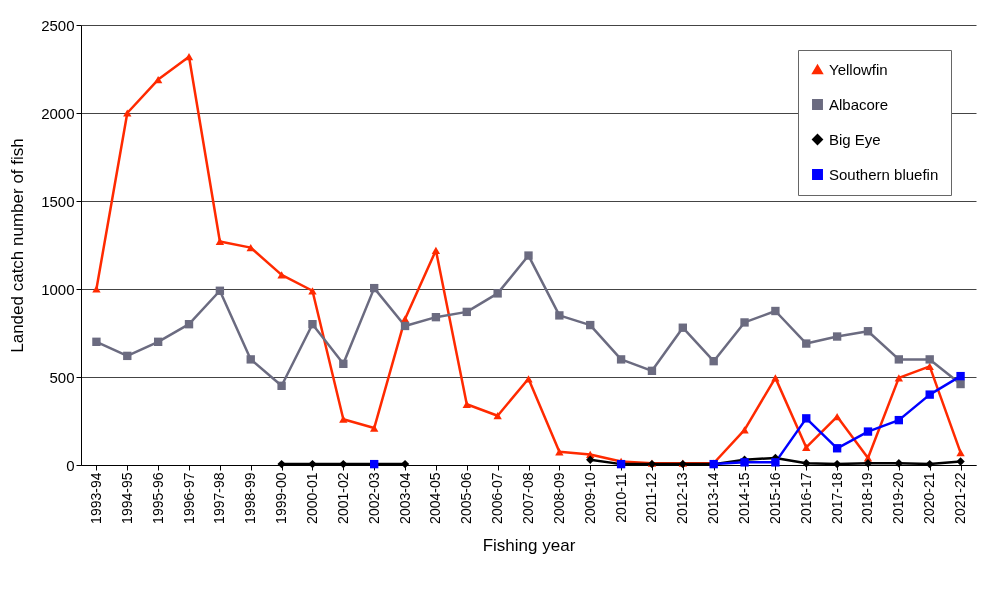  Describe the element at coordinates (466, 498) in the screenshot. I see `x-tick-label: 2005-06` at that location.